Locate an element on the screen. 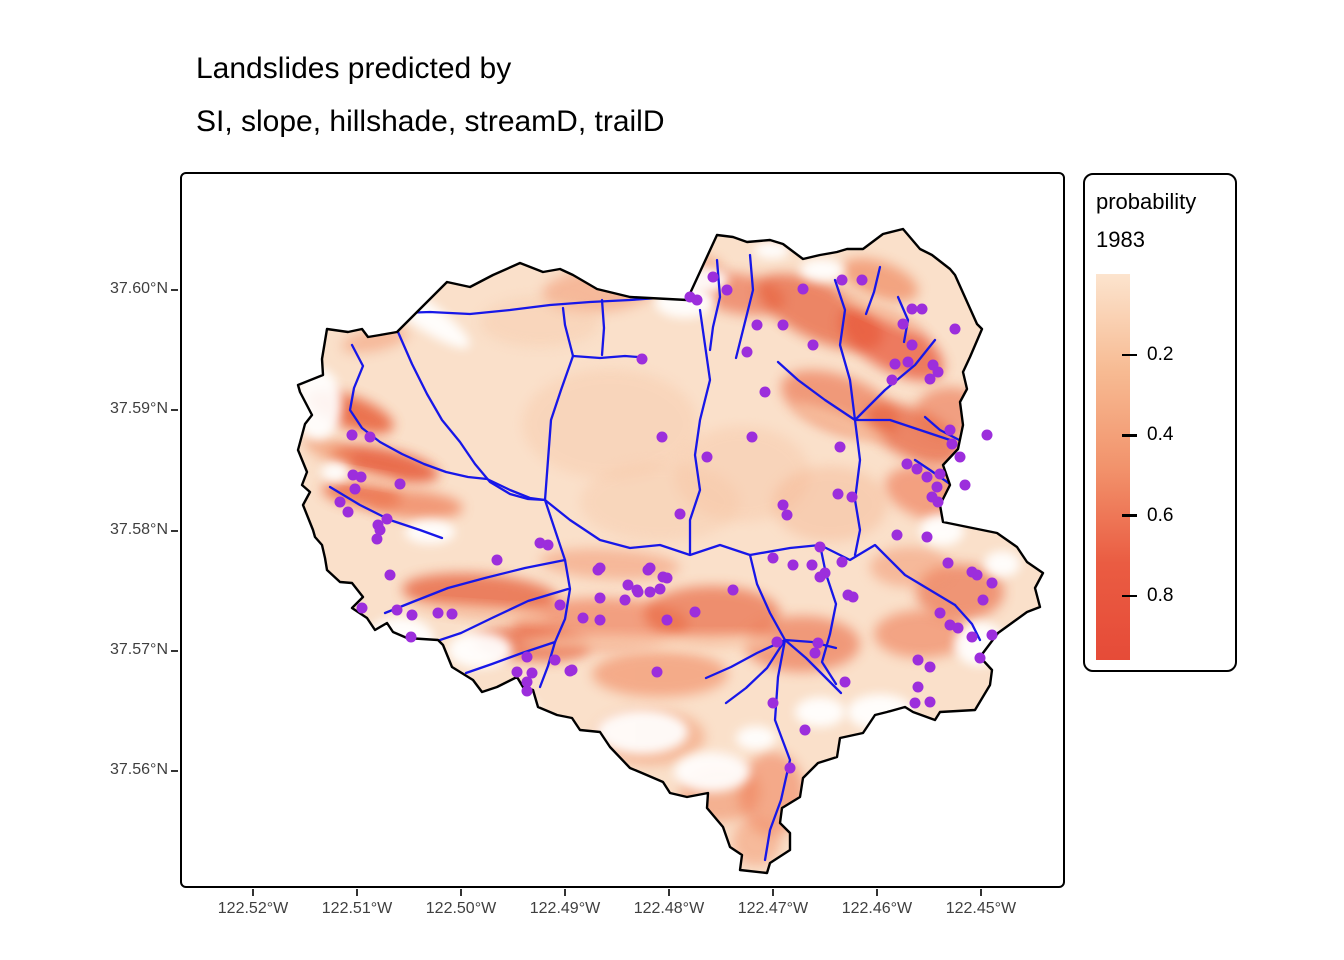  y-tick-label: 37.57°N is located at coordinates (139, 649).